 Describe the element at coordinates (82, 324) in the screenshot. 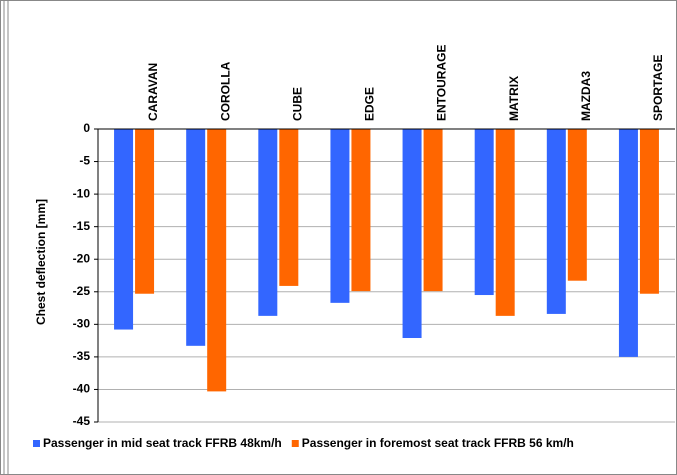

I see `y-tick-label: -30` at that location.